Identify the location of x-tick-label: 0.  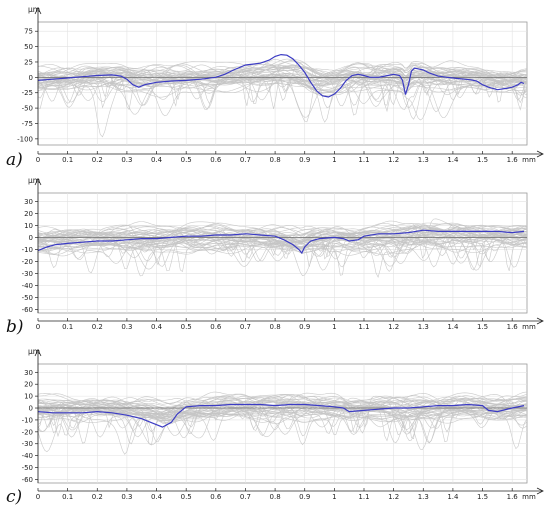
(38, 160).